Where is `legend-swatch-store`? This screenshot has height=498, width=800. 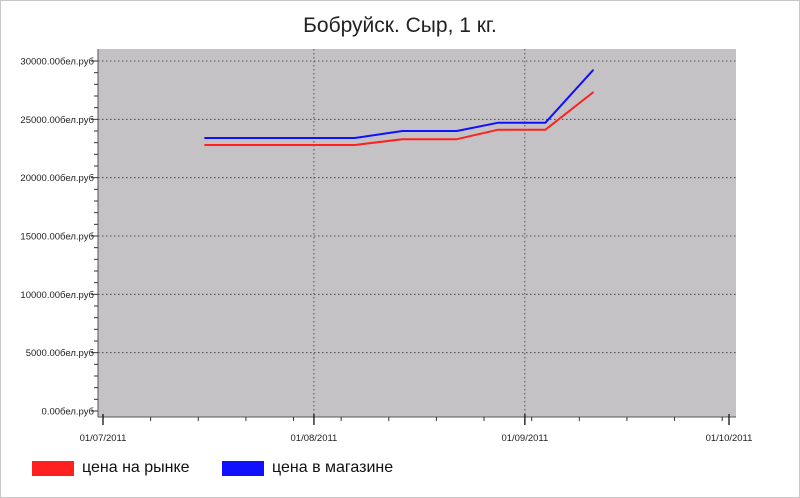 legend-swatch-store is located at coordinates (243, 468).